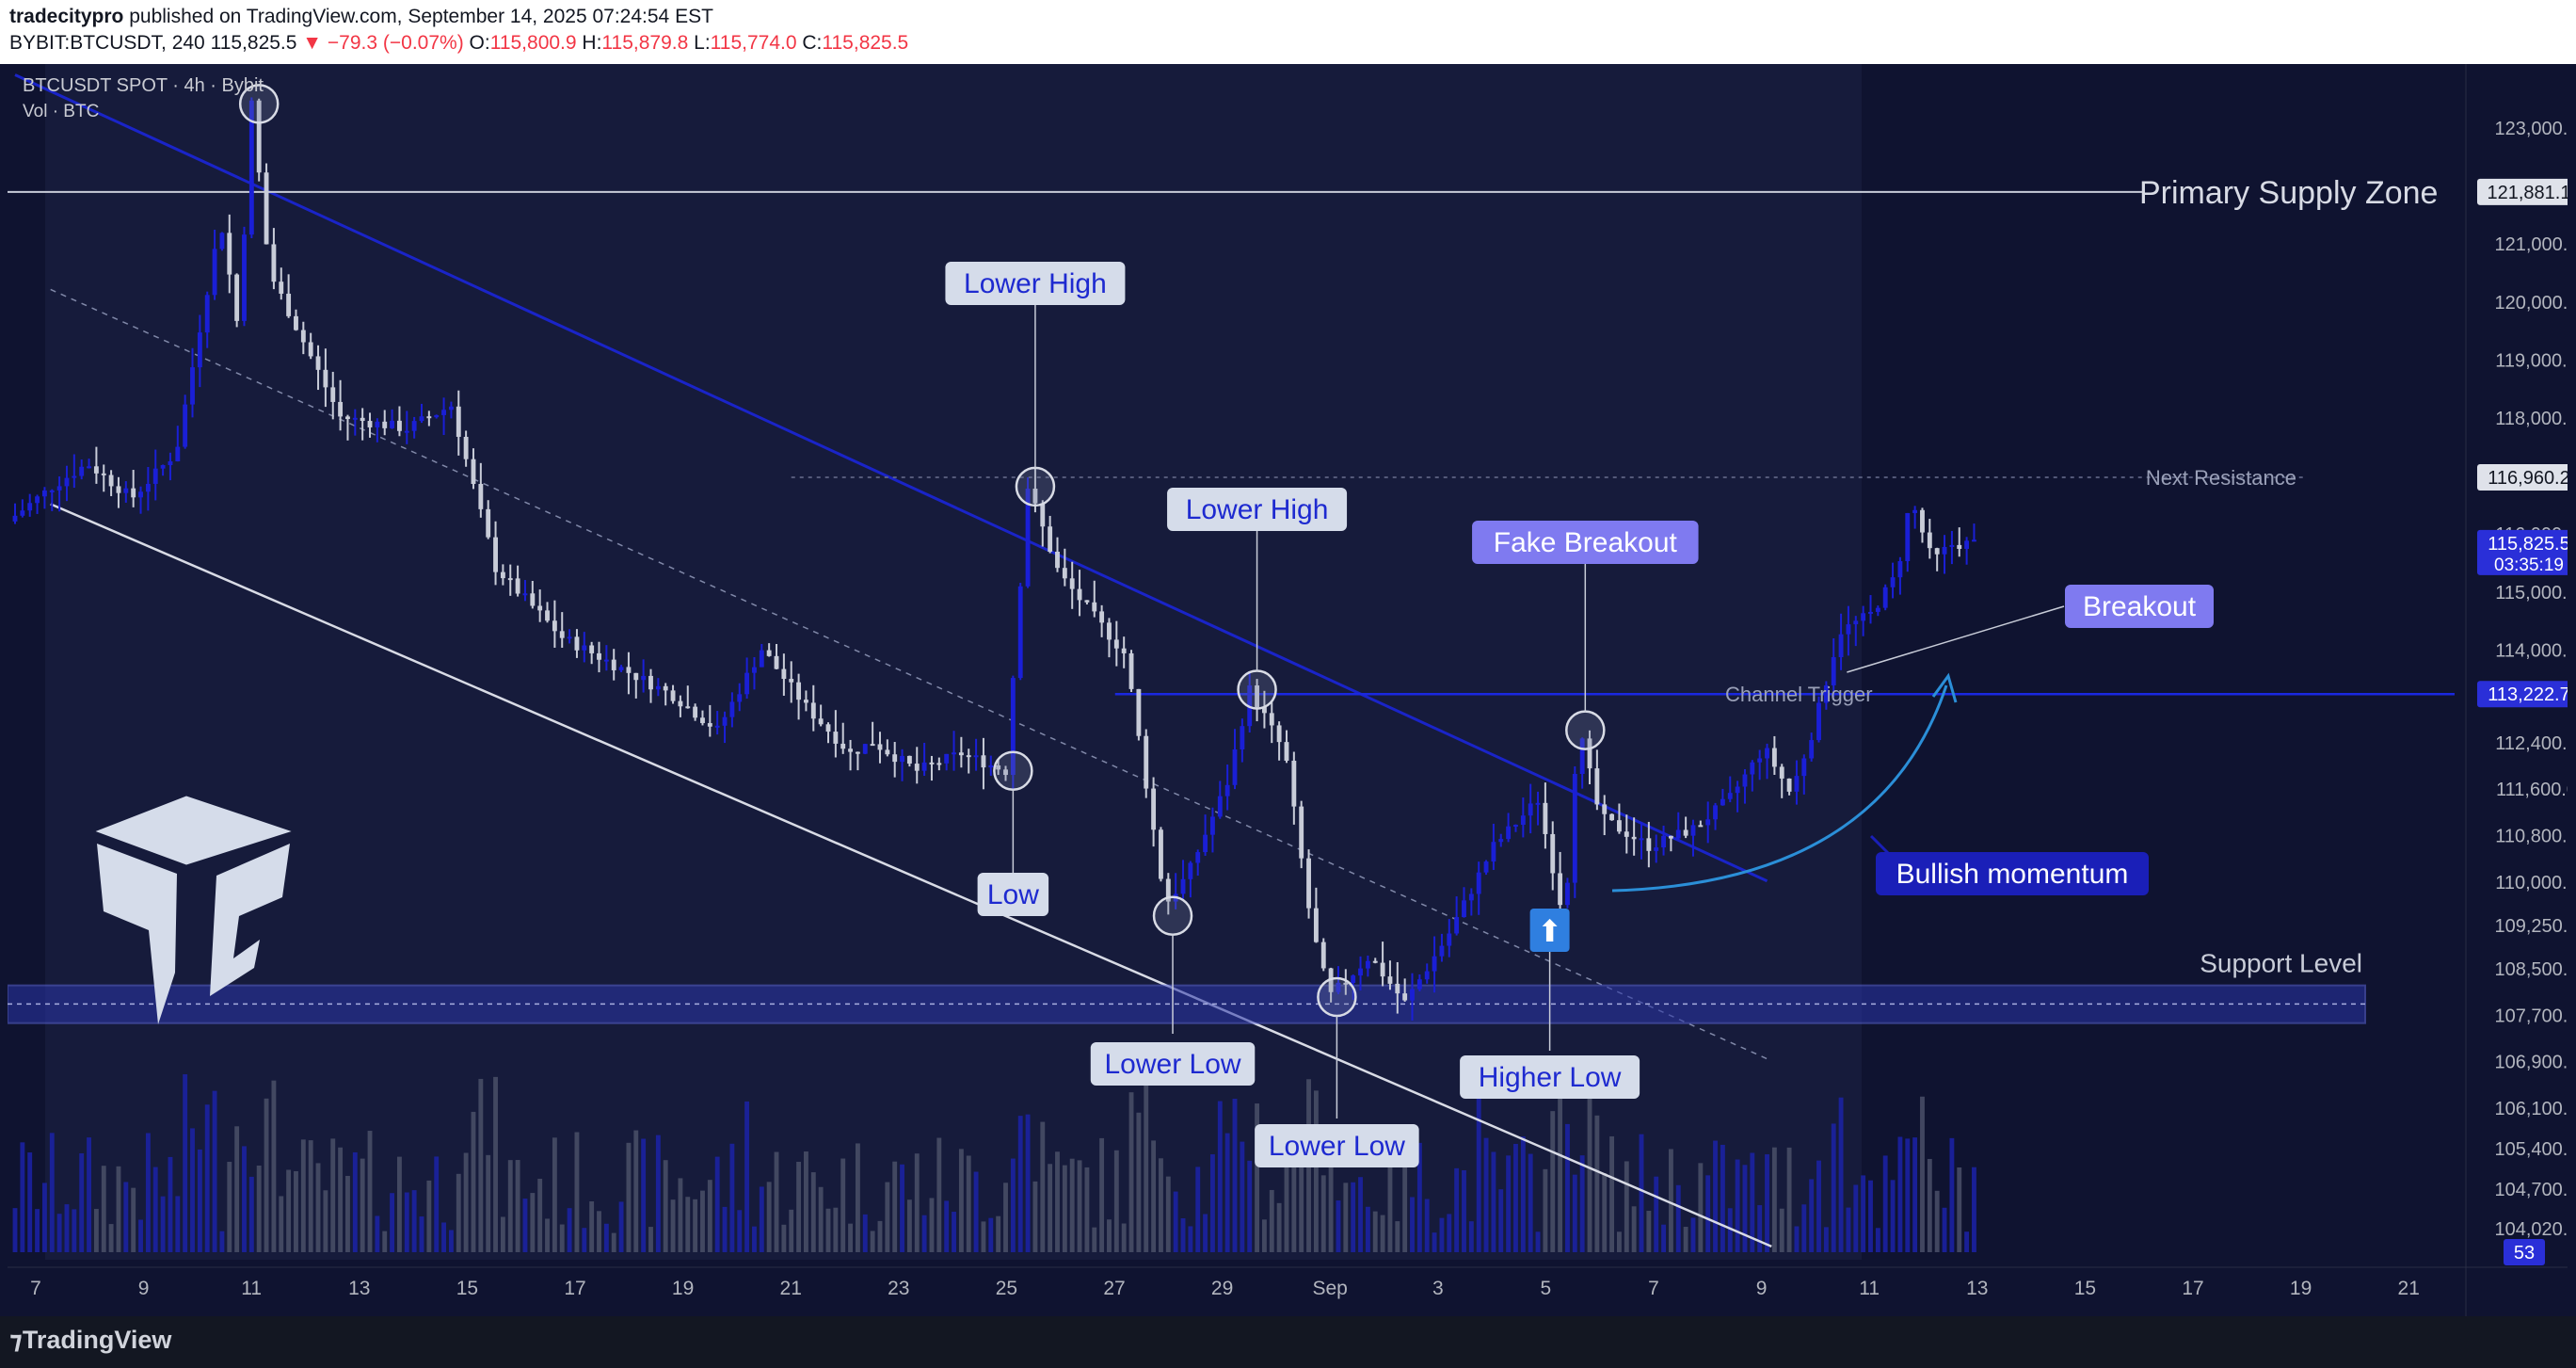  I want to click on lower-low-1-label: Lower Low, so click(1172, 1064).